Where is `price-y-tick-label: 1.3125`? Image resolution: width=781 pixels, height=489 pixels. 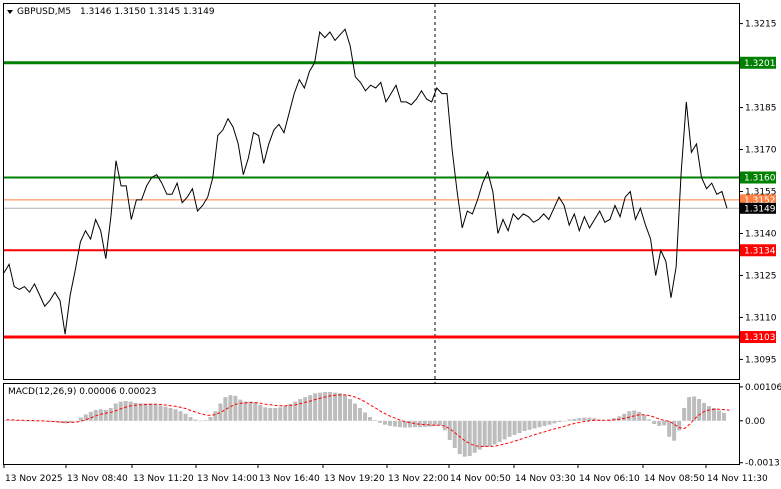
price-y-tick-label: 1.3125 is located at coordinates (761, 276).